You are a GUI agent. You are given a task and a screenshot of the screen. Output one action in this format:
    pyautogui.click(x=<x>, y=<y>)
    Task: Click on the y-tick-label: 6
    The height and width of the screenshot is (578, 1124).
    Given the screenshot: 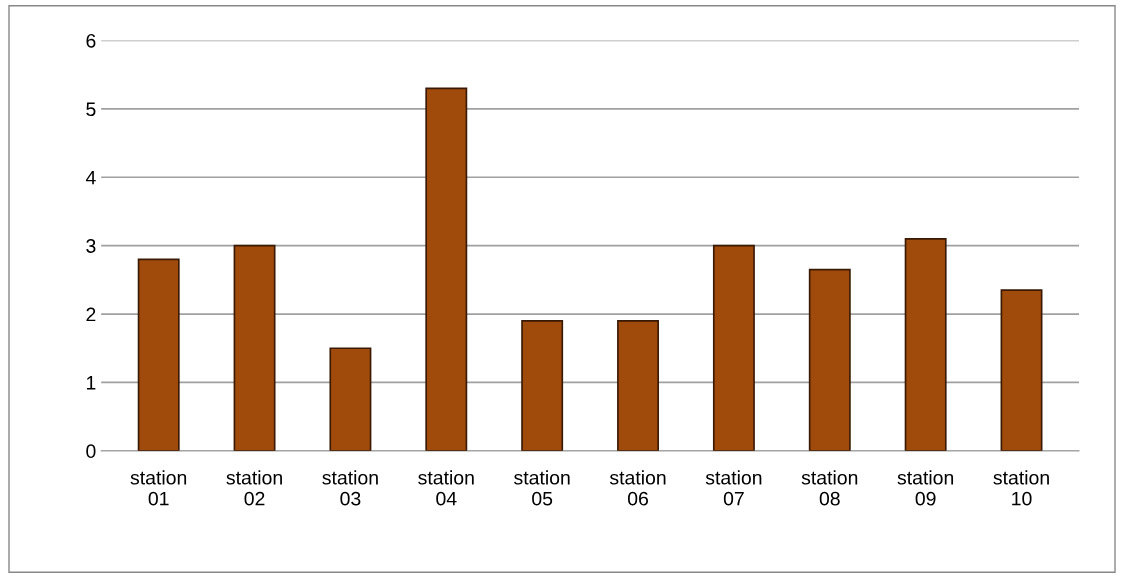 What is the action you would take?
    pyautogui.click(x=91, y=40)
    